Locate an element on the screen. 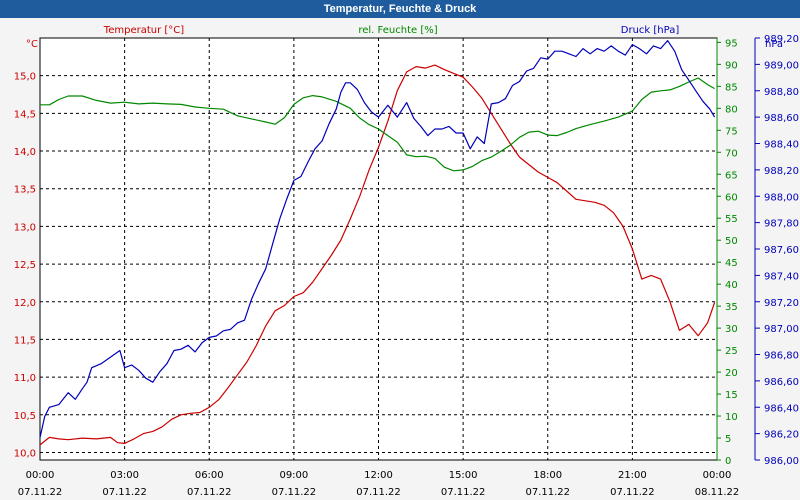  pressure-tick-label: 989,20 is located at coordinates (781, 39).